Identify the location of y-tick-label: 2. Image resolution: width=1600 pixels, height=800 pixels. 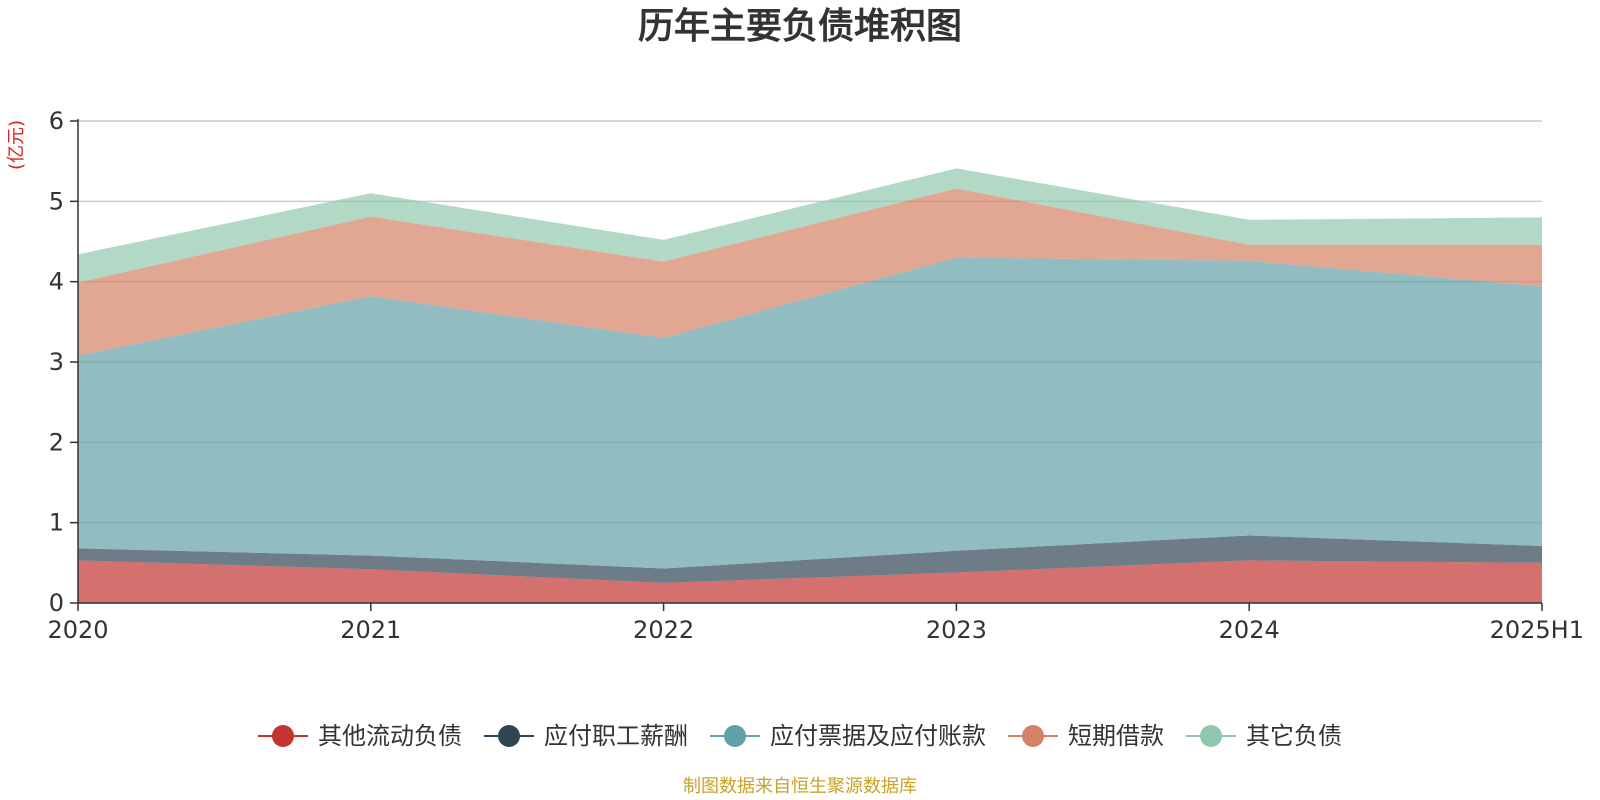
(56, 442).